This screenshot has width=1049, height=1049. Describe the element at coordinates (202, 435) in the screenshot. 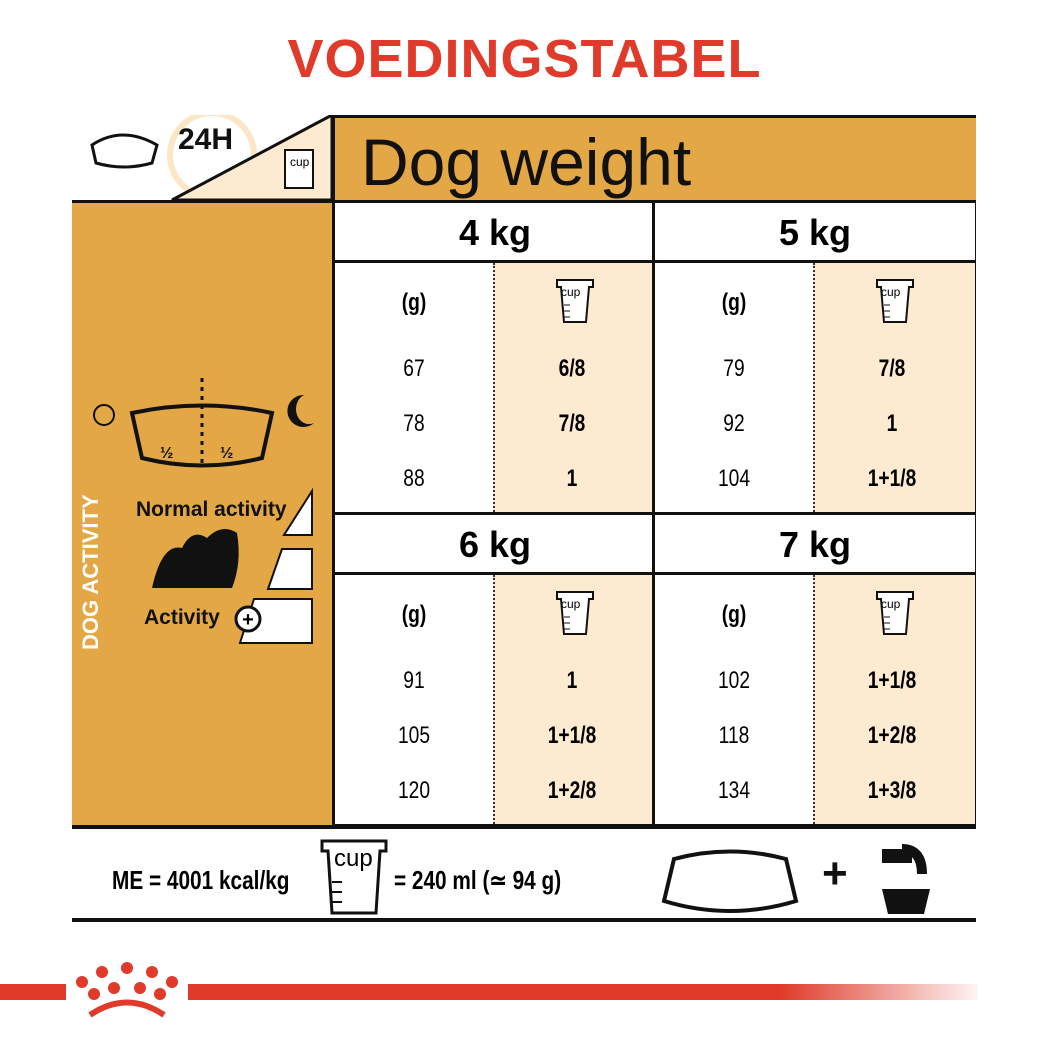

I see `bowl-icon` at that location.